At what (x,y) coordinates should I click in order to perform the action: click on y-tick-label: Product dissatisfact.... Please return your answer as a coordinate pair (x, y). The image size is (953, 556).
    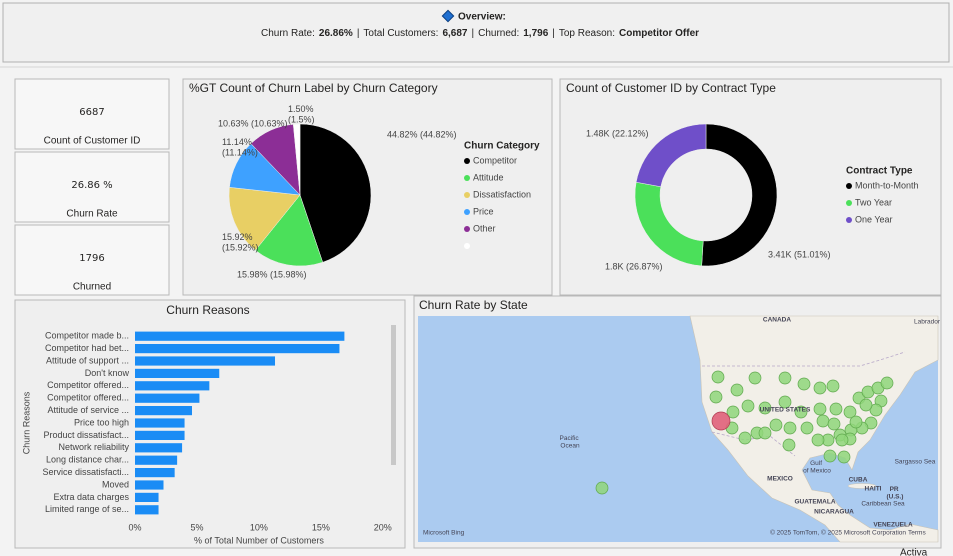
    Looking at the image, I should click on (86, 435).